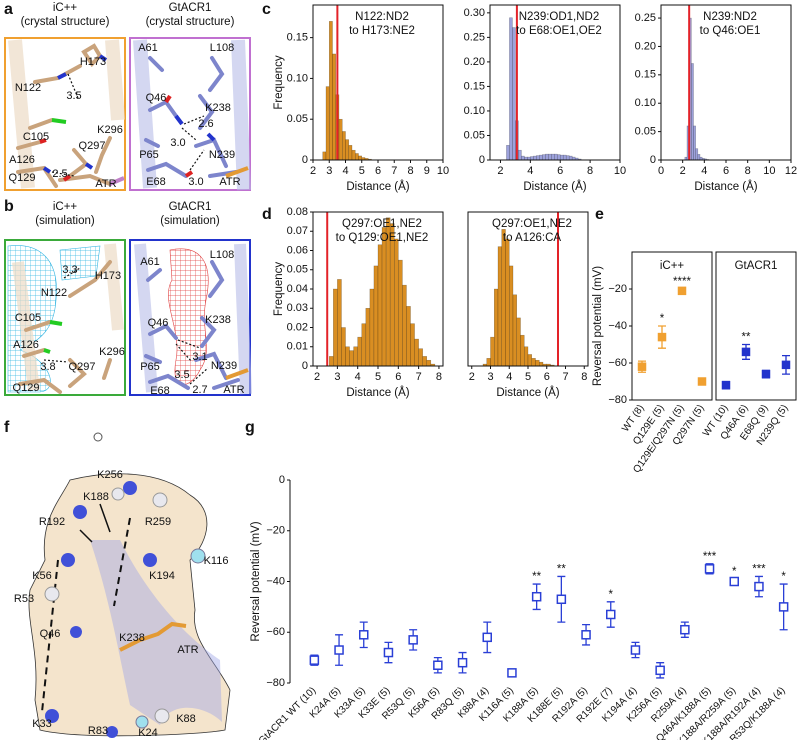 The width and height of the screenshot is (800, 740). Describe the element at coordinates (148, 733) in the screenshot. I see `residue-label: K24` at that location.